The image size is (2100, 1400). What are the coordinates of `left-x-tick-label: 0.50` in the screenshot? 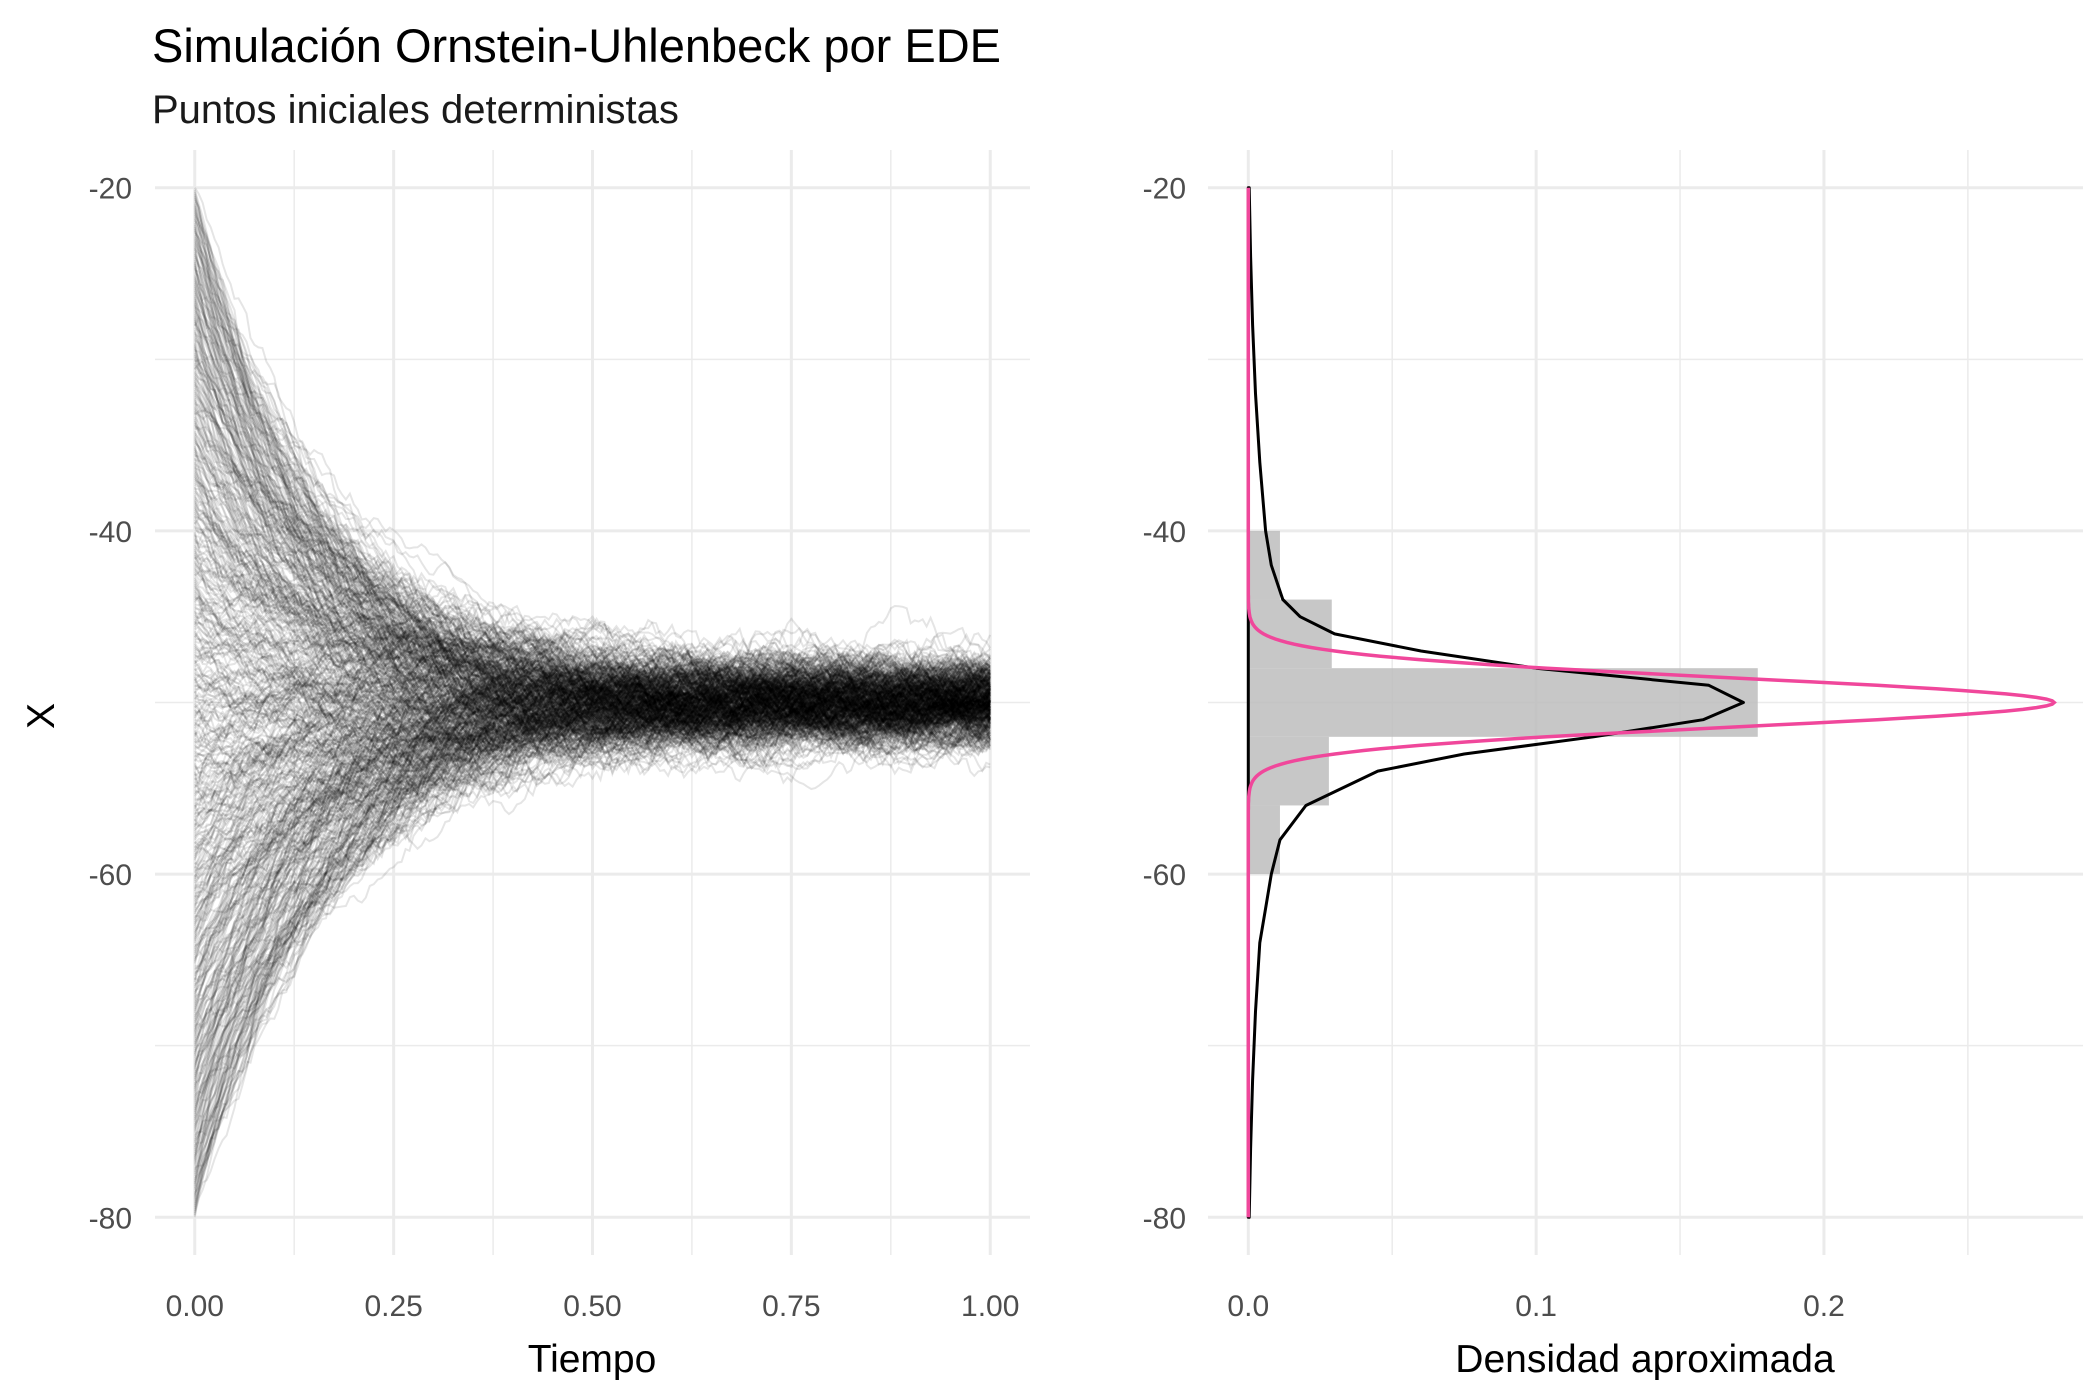 It's located at (592, 1306).